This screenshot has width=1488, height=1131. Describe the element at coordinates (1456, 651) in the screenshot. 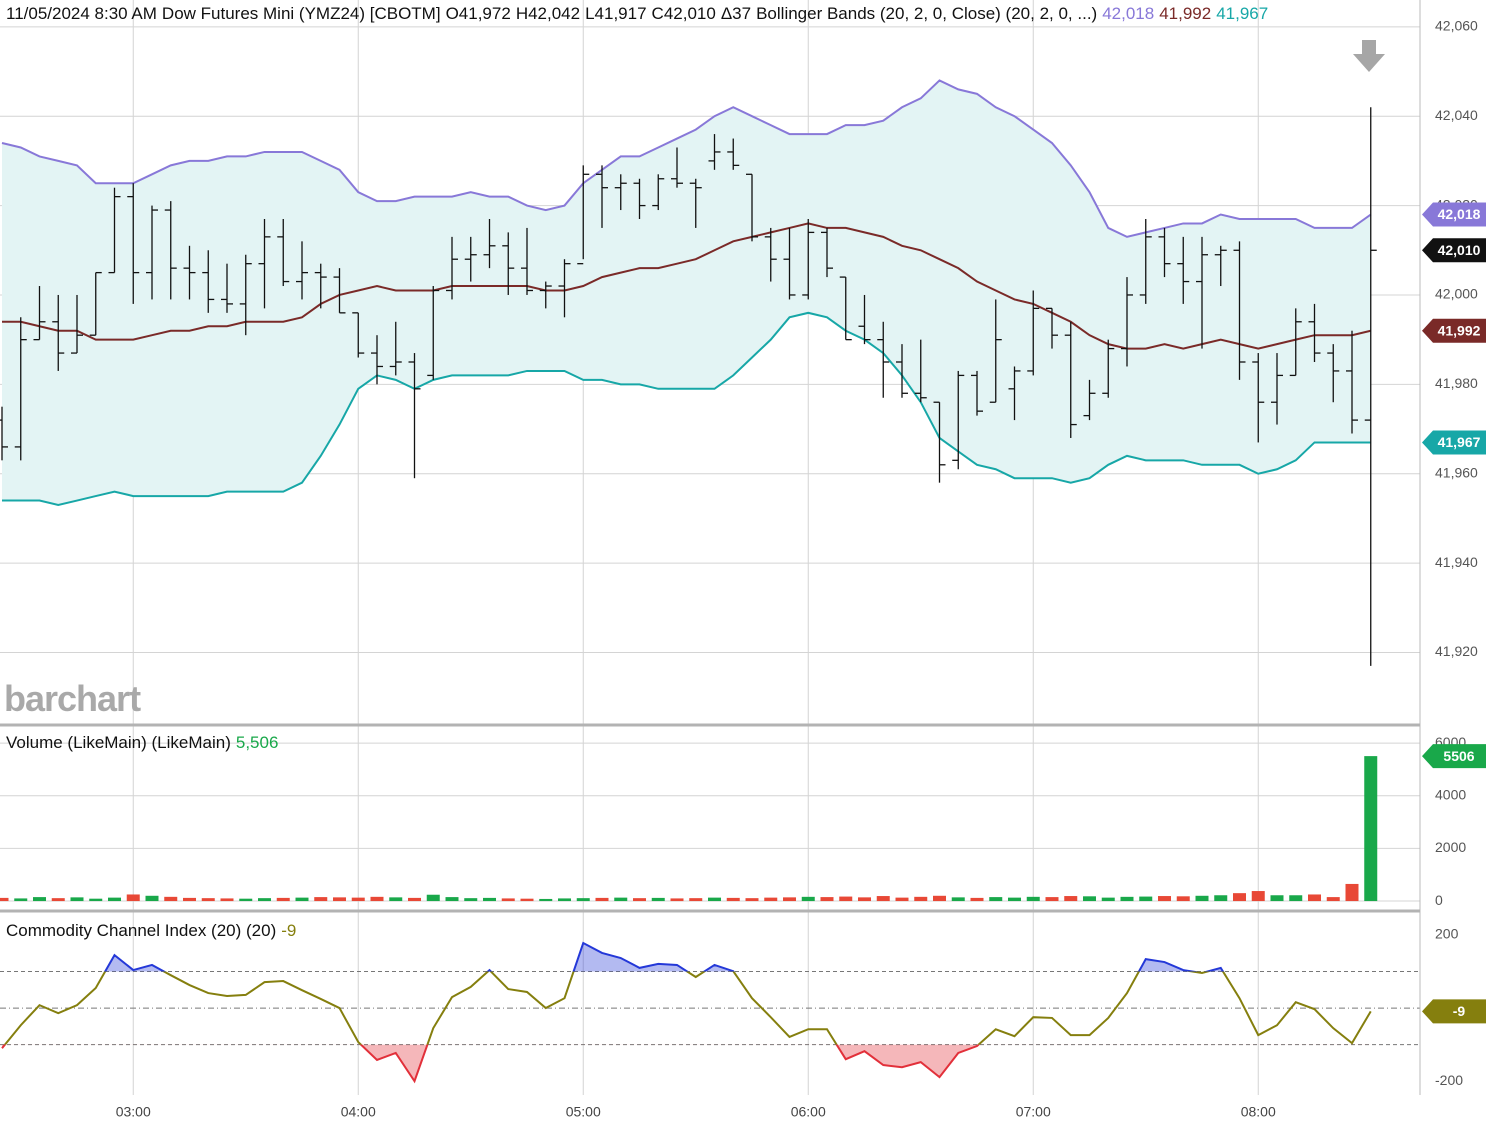

I see `y-tick-label: 41,920` at that location.